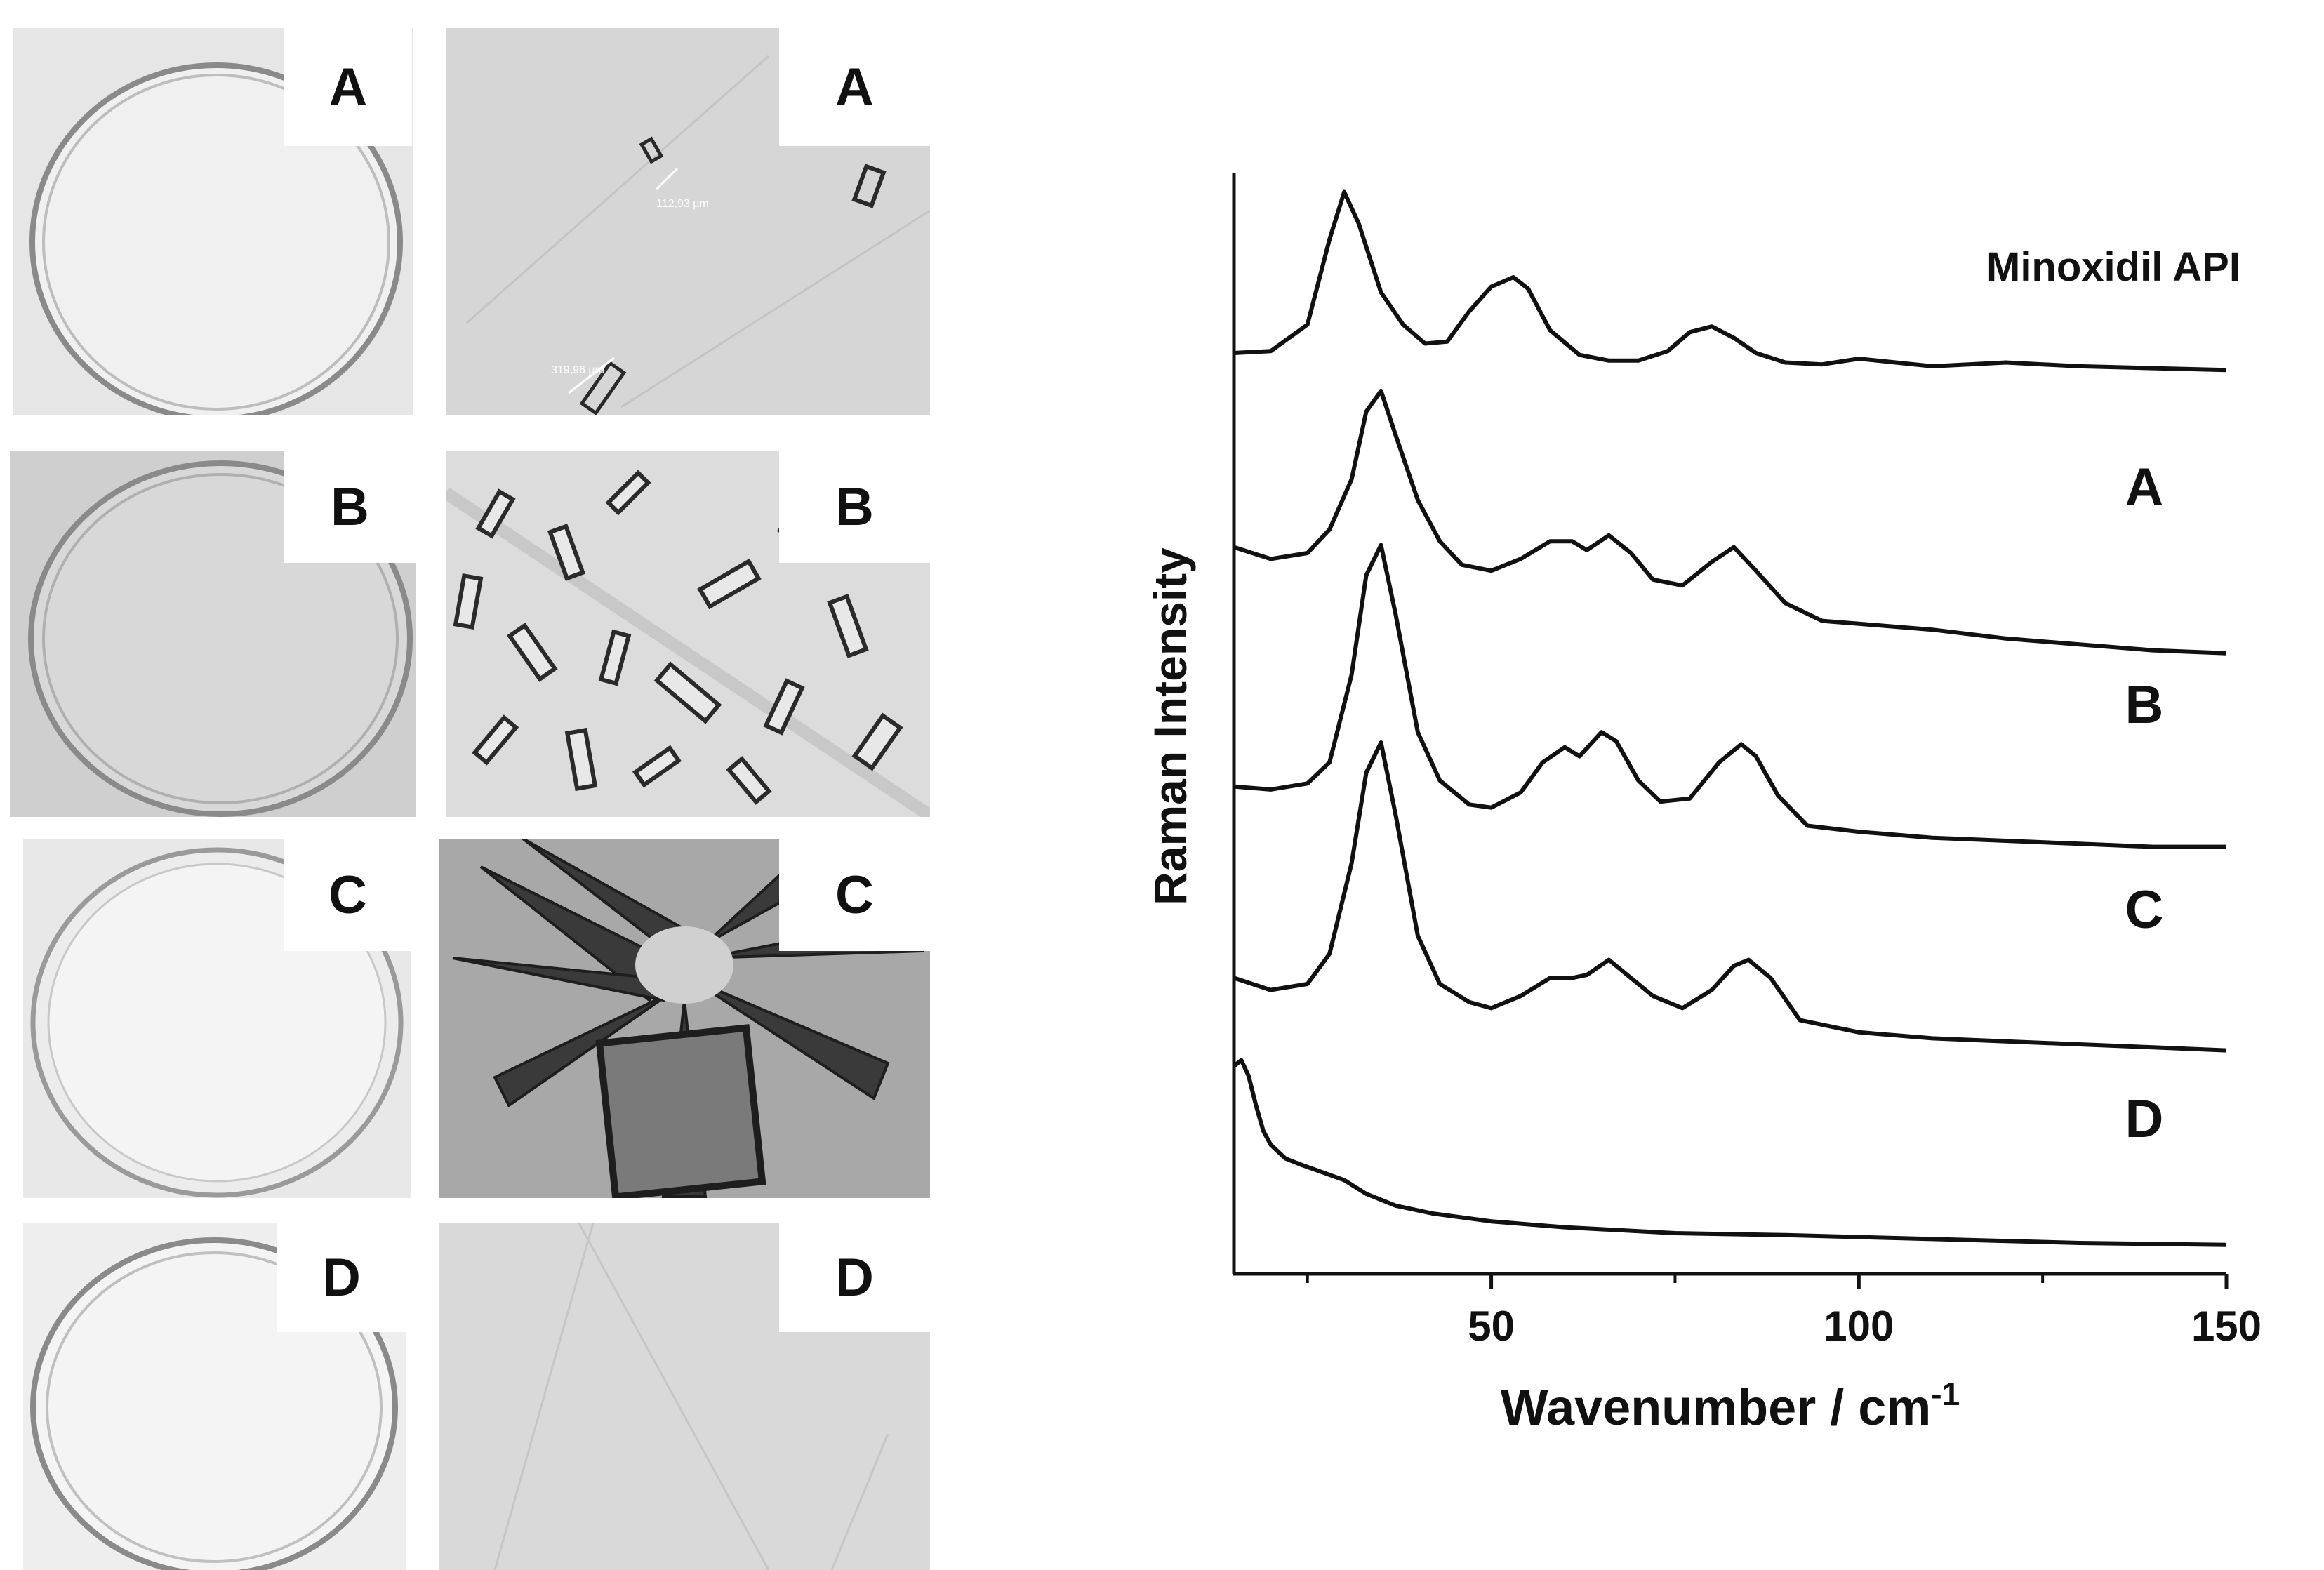 This screenshot has height=1570, width=2324. Describe the element at coordinates (1730, 522) in the screenshot. I see `series-line-a` at that location.